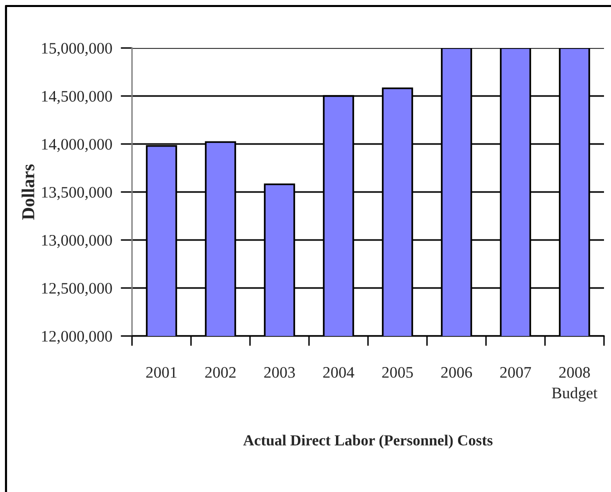 This screenshot has width=611, height=492. What do you see at coordinates (77, 97) in the screenshot?
I see `y-tick-label: 14,500,000` at bounding box center [77, 97].